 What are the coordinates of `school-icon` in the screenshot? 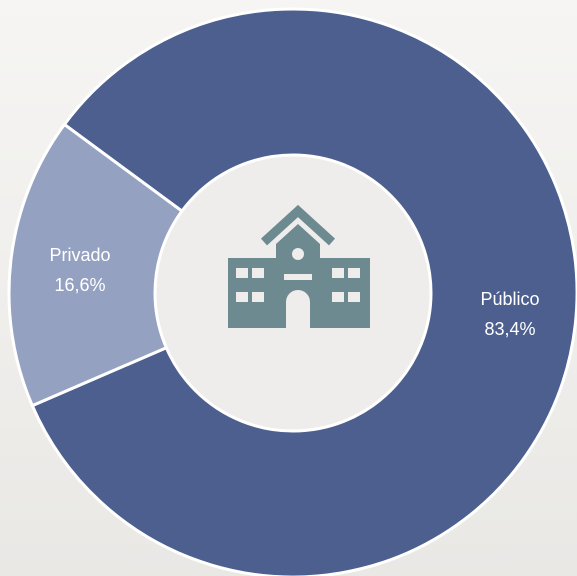 It's located at (299, 266).